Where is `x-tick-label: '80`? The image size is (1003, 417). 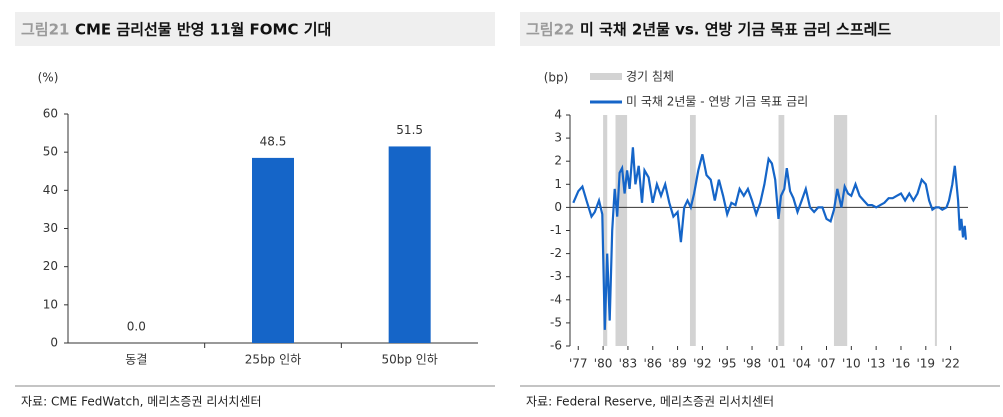 x-tick-label: '80 is located at coordinates (603, 364).